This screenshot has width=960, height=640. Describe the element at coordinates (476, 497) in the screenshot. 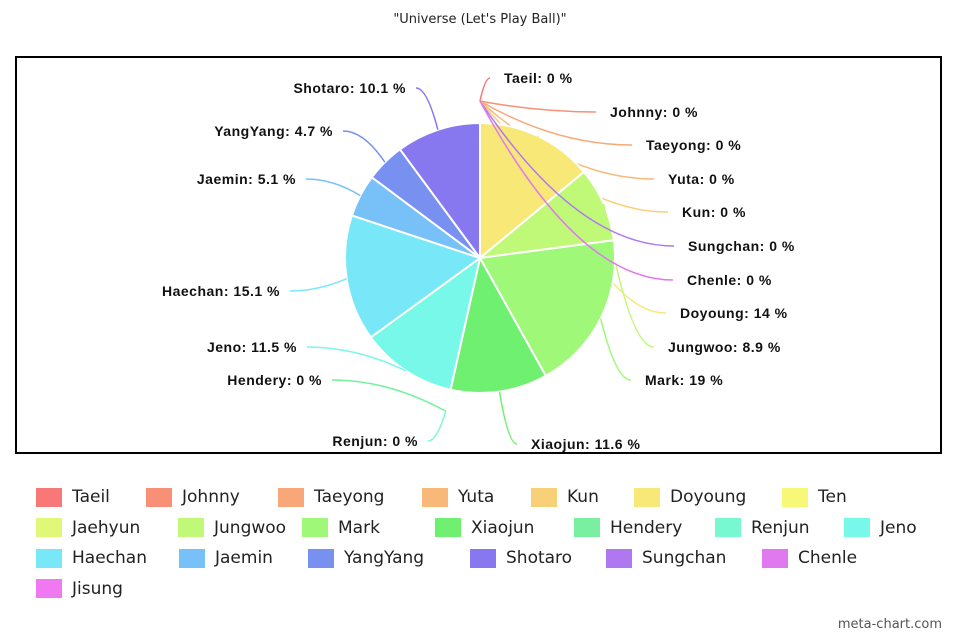

I see `legend-label: Yuta` at that location.